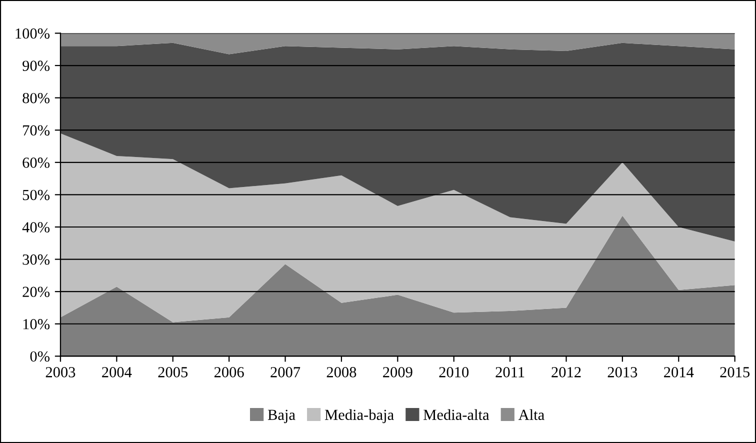 Image resolution: width=756 pixels, height=443 pixels. What do you see at coordinates (510, 372) in the screenshot?
I see `x-tick-label: 2011` at bounding box center [510, 372].